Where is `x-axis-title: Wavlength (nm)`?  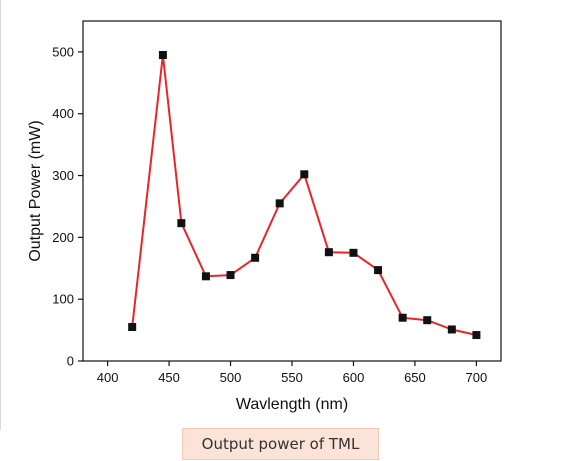 x-axis-title: Wavlength (nm) is located at coordinates (292, 404).